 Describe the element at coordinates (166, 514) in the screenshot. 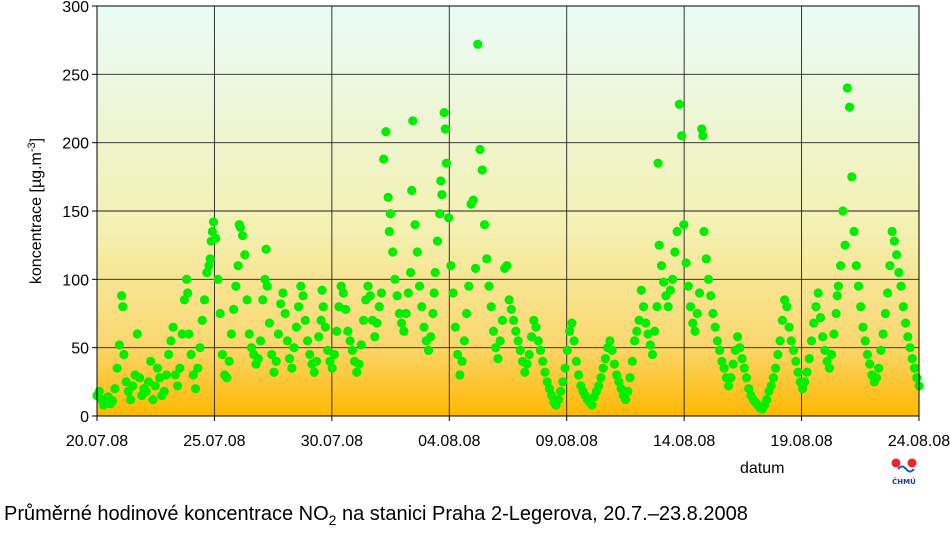

I see `caption-text-start: Průměrné hodinové koncentrace NO` at that location.